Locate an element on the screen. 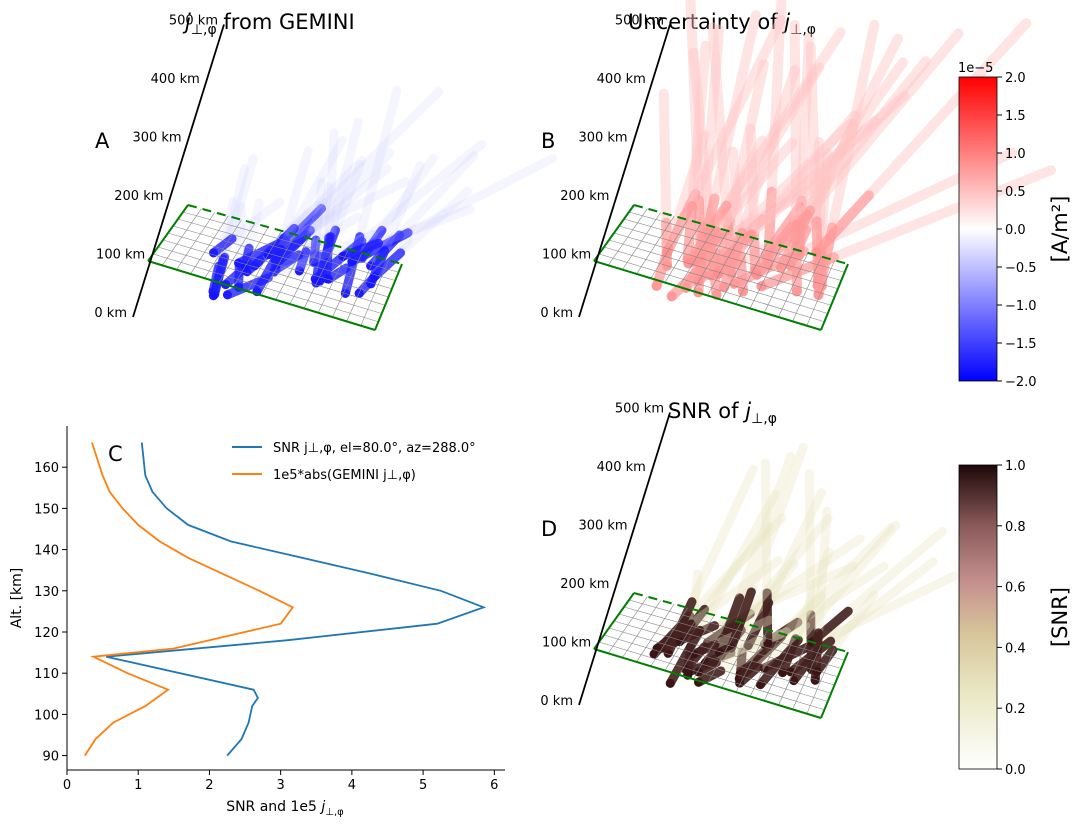  colorbar-tick-label: 0.4 is located at coordinates (1015, 648).